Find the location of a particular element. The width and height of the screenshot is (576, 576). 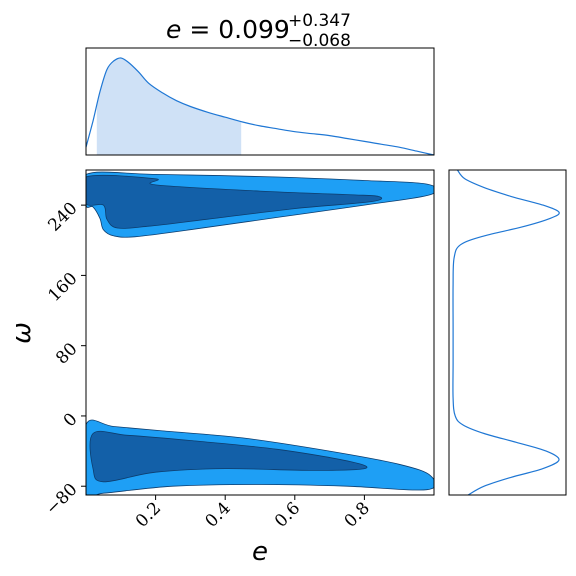

title: e = 0.099 +0.347 −0.068 is located at coordinates (258, 31).